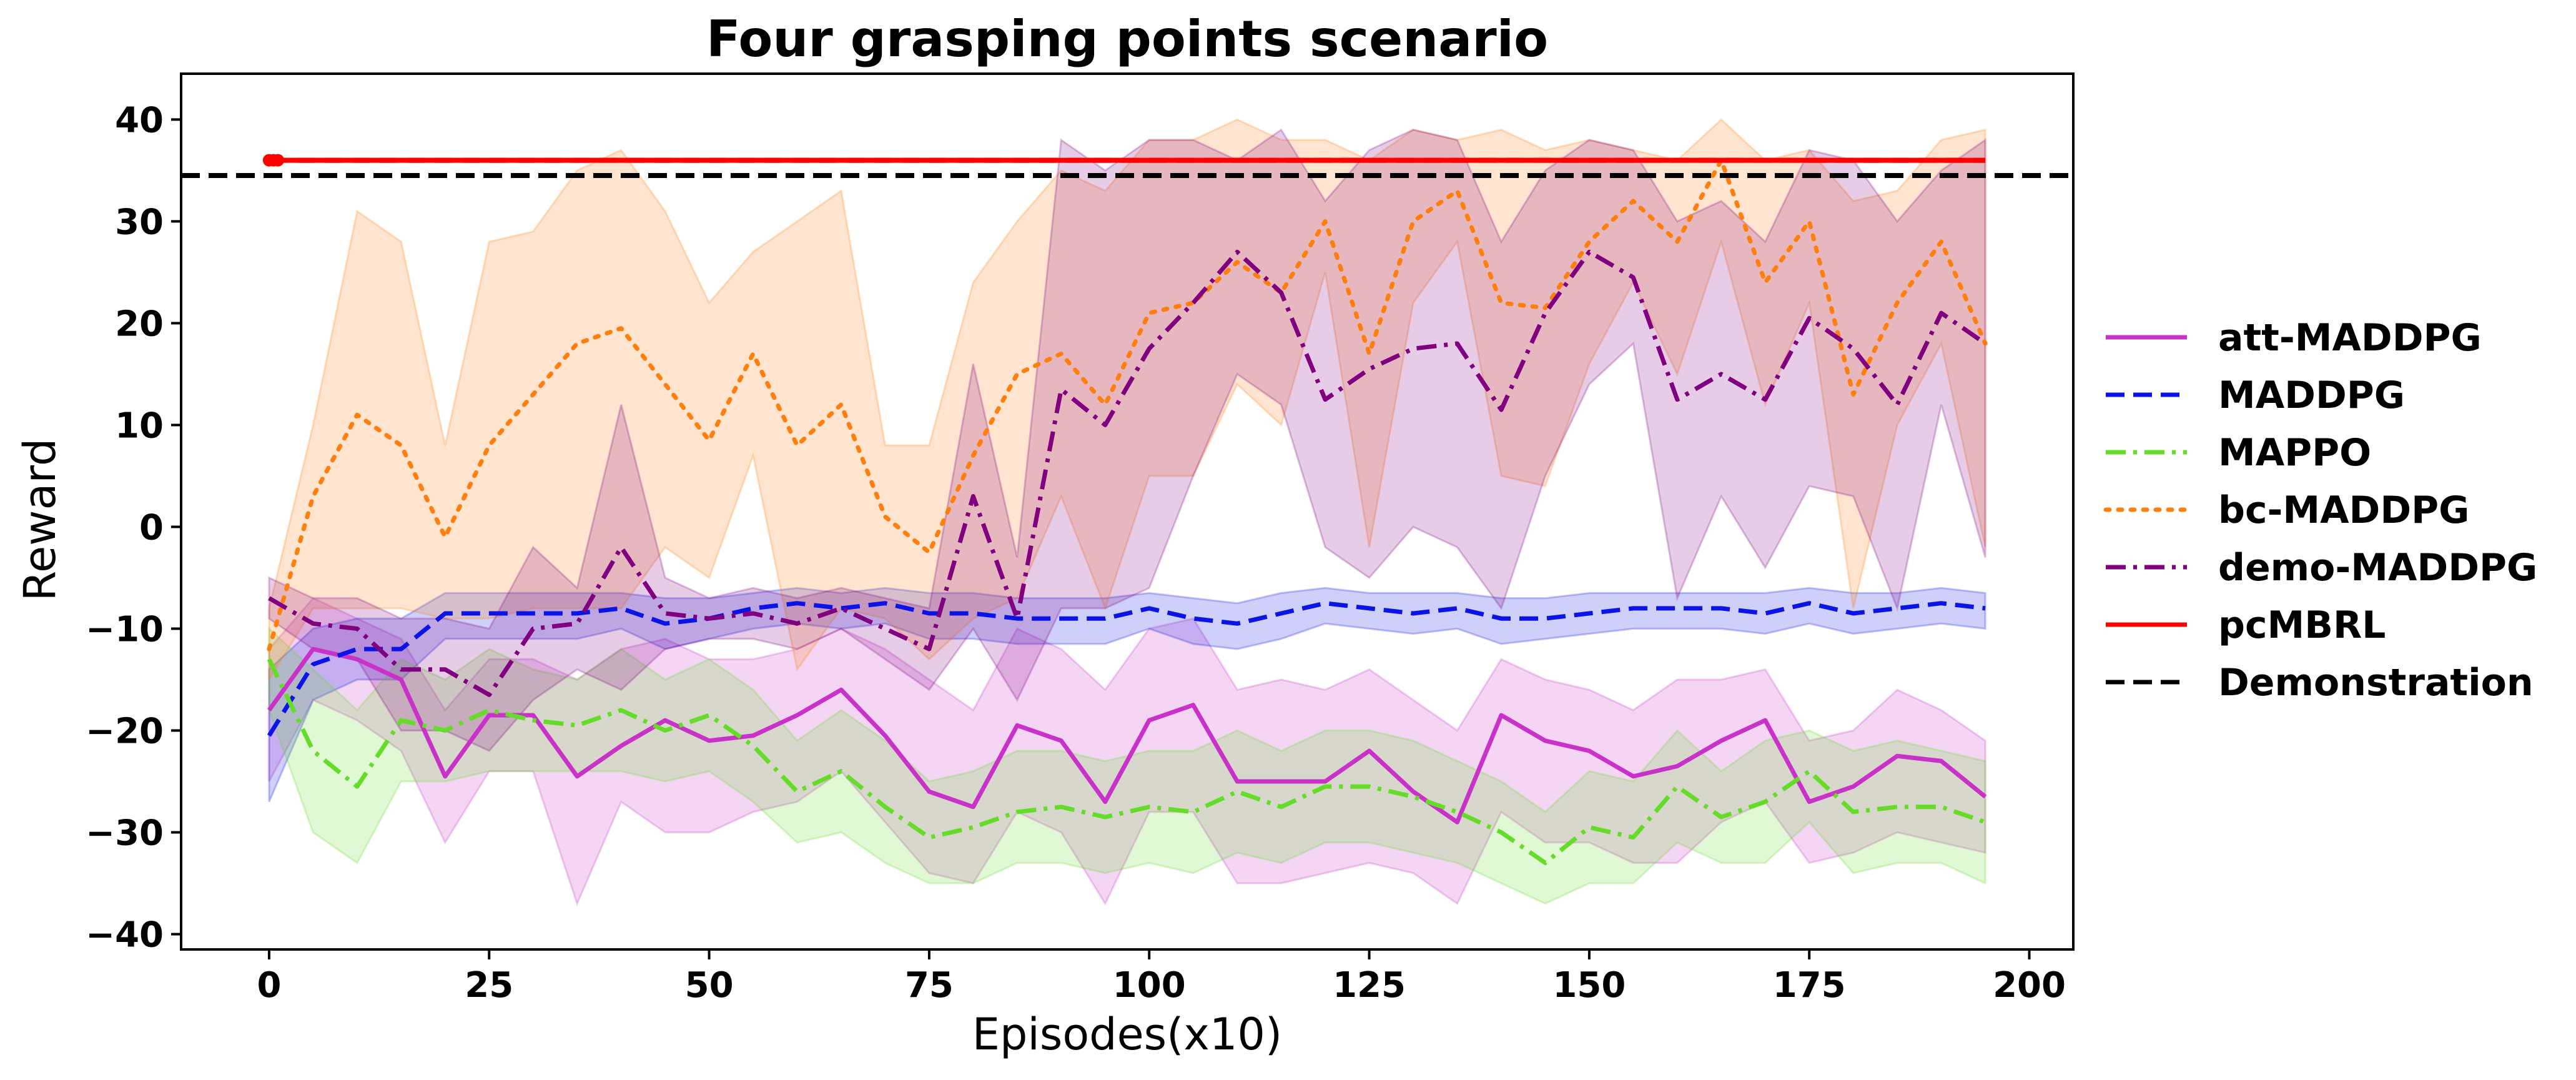 The image size is (2576, 1080). I want to click on line-mappo, so click(1126, 762).